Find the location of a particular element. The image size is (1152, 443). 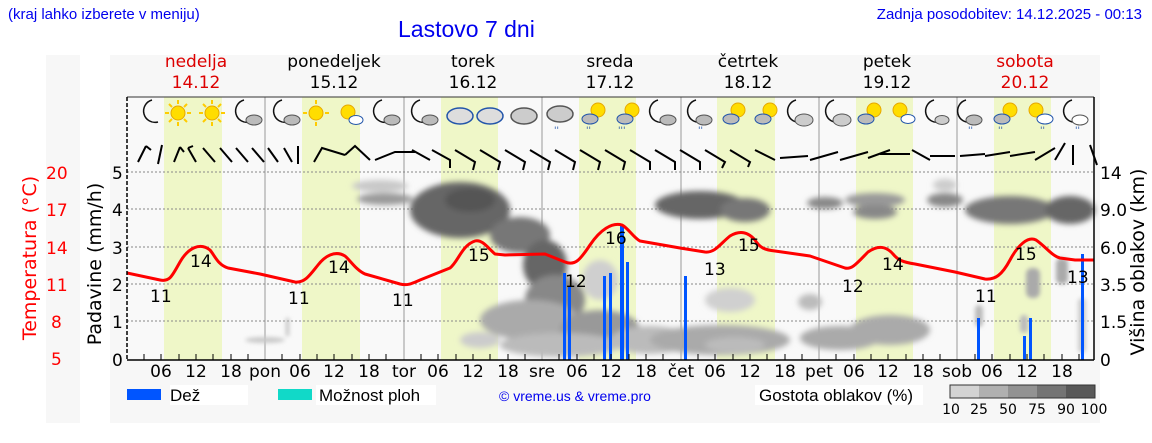

day-label-thursday: četrtek 18.12 is located at coordinates (748, 72).